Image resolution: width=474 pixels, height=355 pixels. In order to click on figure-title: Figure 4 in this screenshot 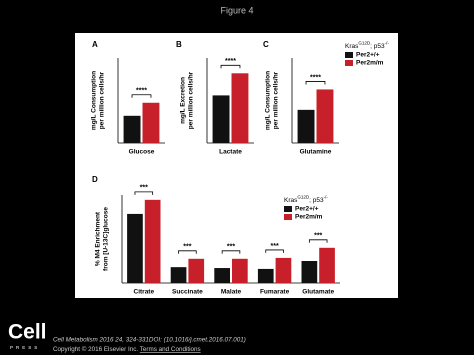, I will do `click(236, 10)`.